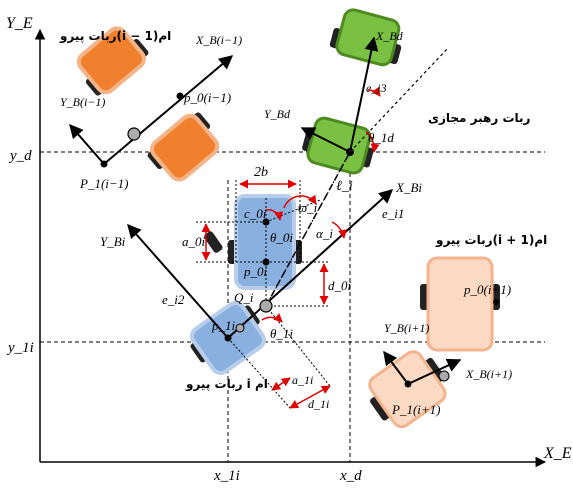  I want to click on prev-p1-point, so click(104, 164).